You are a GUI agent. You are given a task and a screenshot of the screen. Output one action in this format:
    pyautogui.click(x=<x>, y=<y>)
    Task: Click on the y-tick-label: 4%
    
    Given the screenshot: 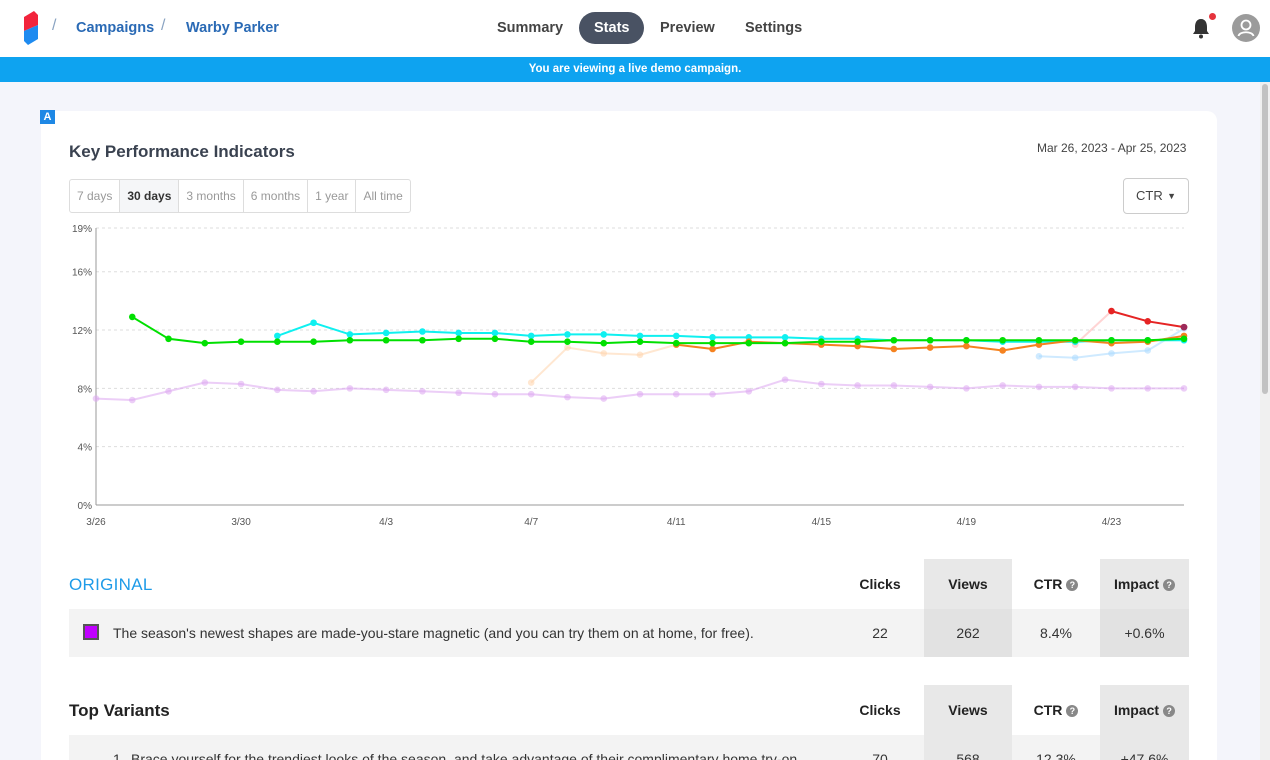 What is the action you would take?
    pyautogui.click(x=85, y=448)
    